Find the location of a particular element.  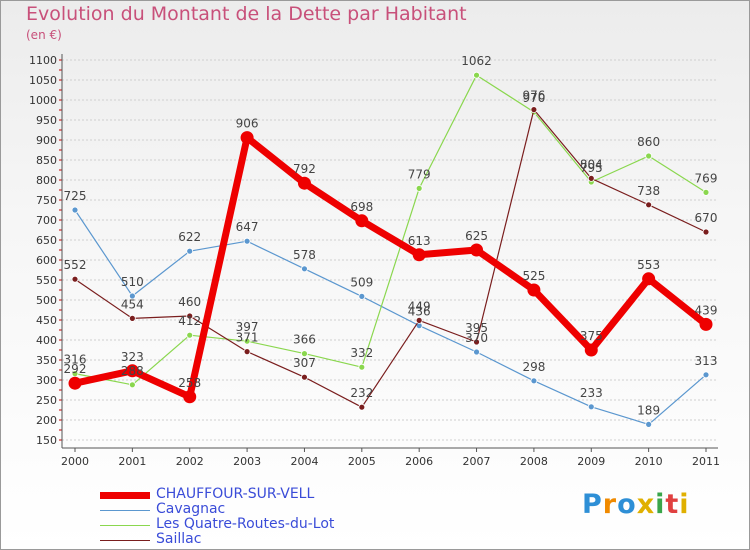

logo-letter: o is located at coordinates (627, 504).